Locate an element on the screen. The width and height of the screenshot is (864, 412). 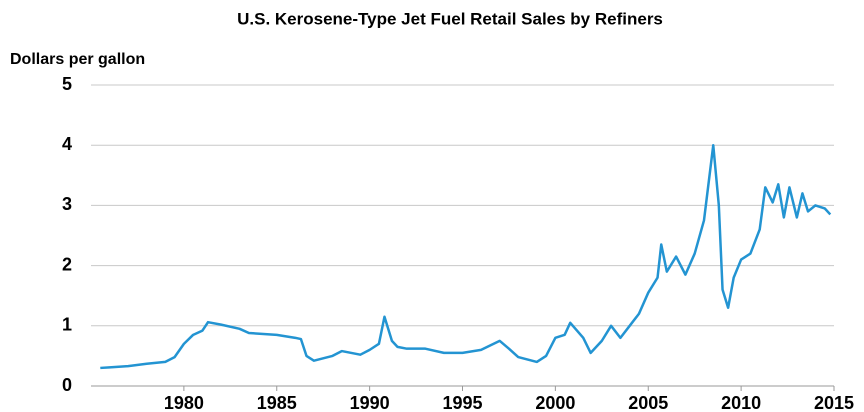
y-tick-label: 1 is located at coordinates (67, 325).